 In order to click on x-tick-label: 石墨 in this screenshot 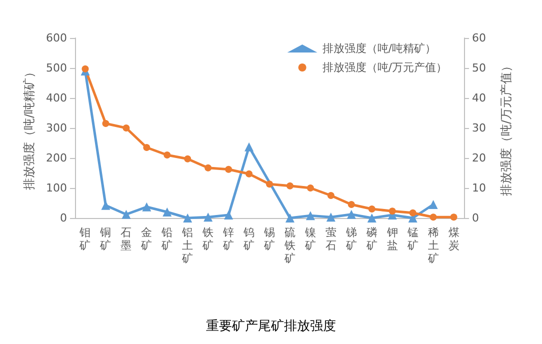, I will do `click(126, 239)`.